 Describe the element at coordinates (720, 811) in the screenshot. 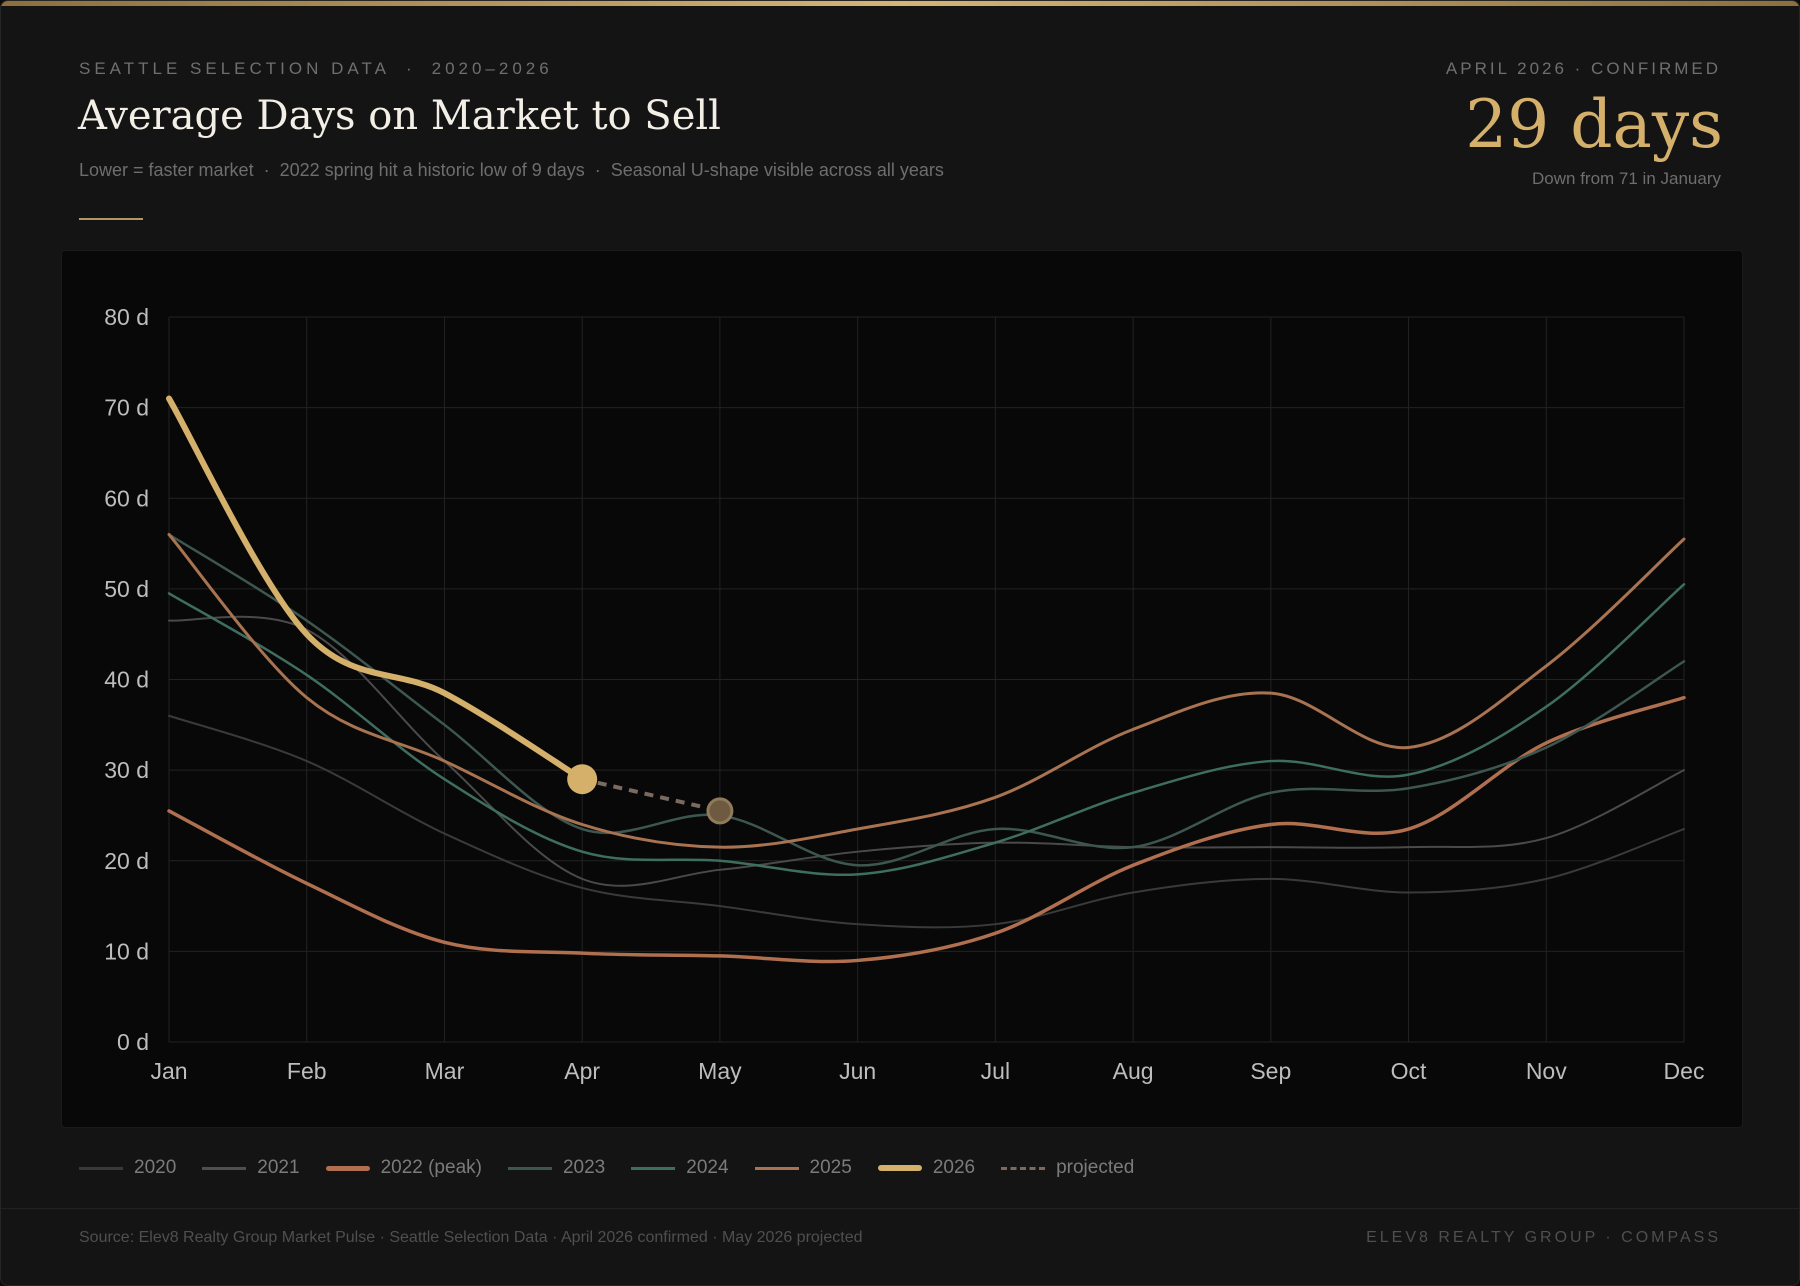

I see `projected-value-marker` at that location.